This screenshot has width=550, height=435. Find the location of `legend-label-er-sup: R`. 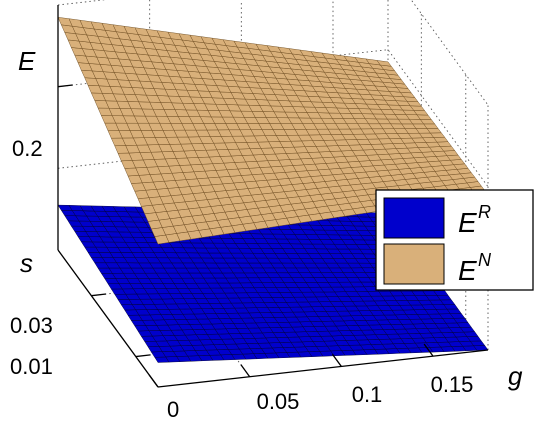

legend-label-er-sup: R is located at coordinates (484, 212).